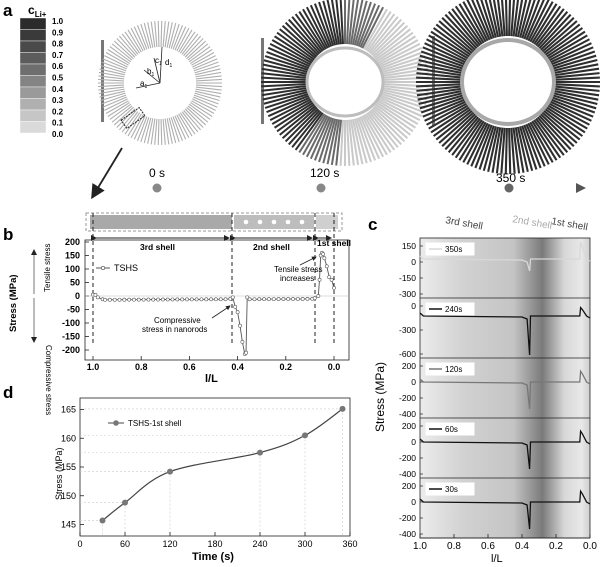  I want to click on b-ytick: 200, so click(72, 242).